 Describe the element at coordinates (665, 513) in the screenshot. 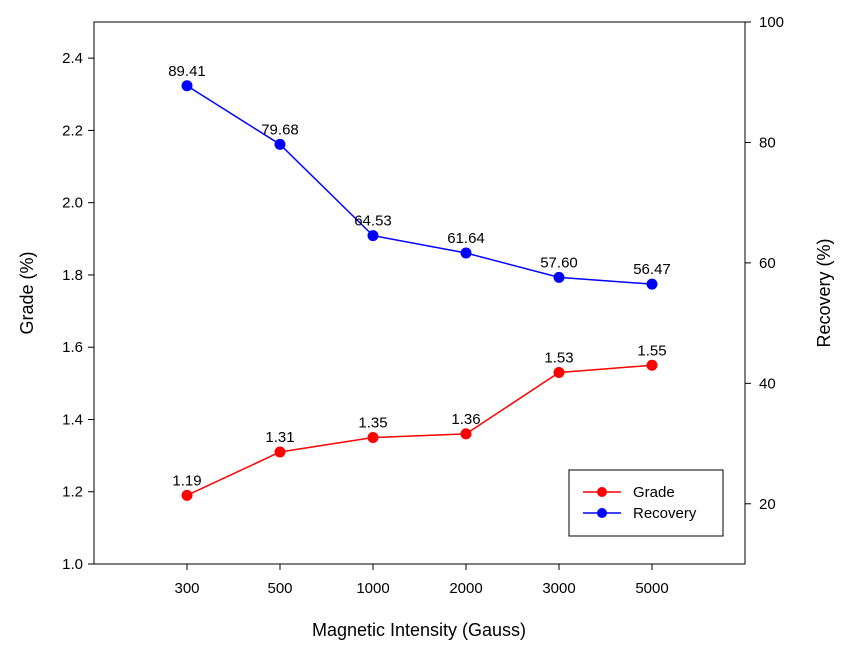

I see `legend-recovery-label: Recovery` at that location.